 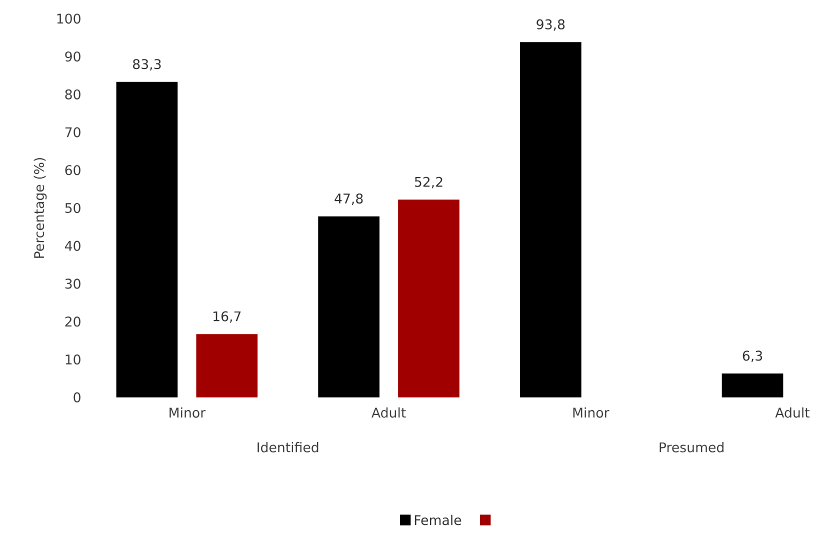 What do you see at coordinates (72, 94) in the screenshot?
I see `y-tick-label: 80` at bounding box center [72, 94].